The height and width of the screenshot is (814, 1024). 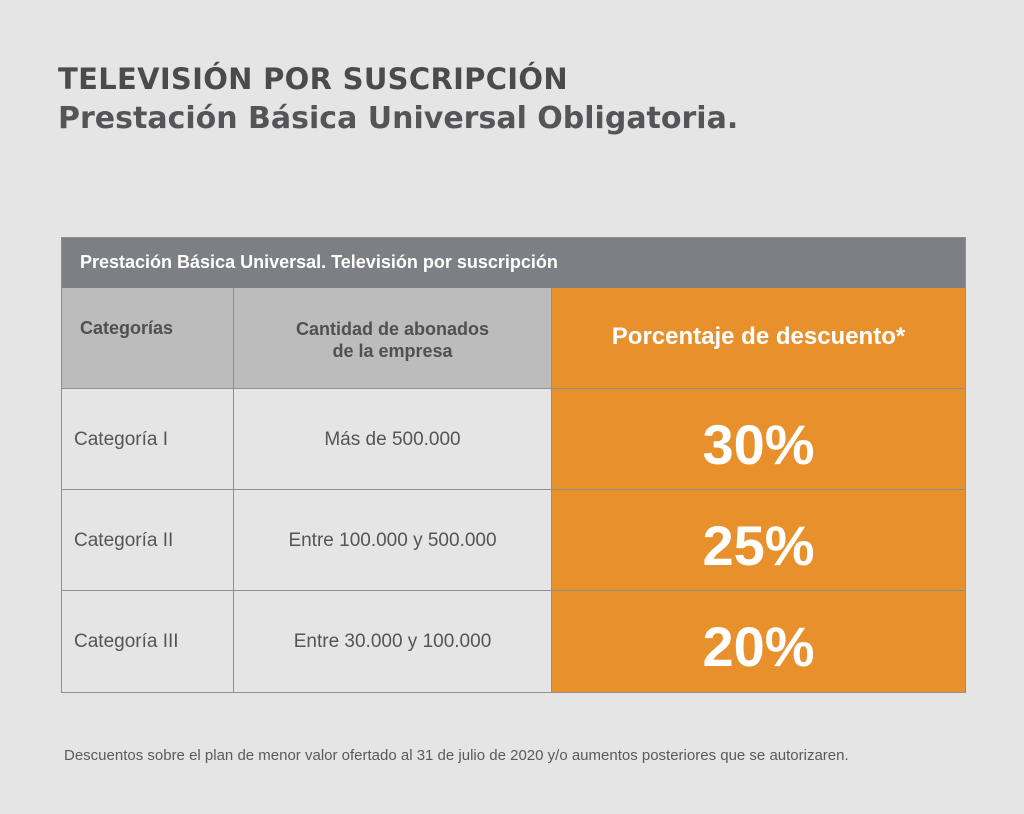 I want to click on row-discount-cell: 20%, so click(x=758, y=641).